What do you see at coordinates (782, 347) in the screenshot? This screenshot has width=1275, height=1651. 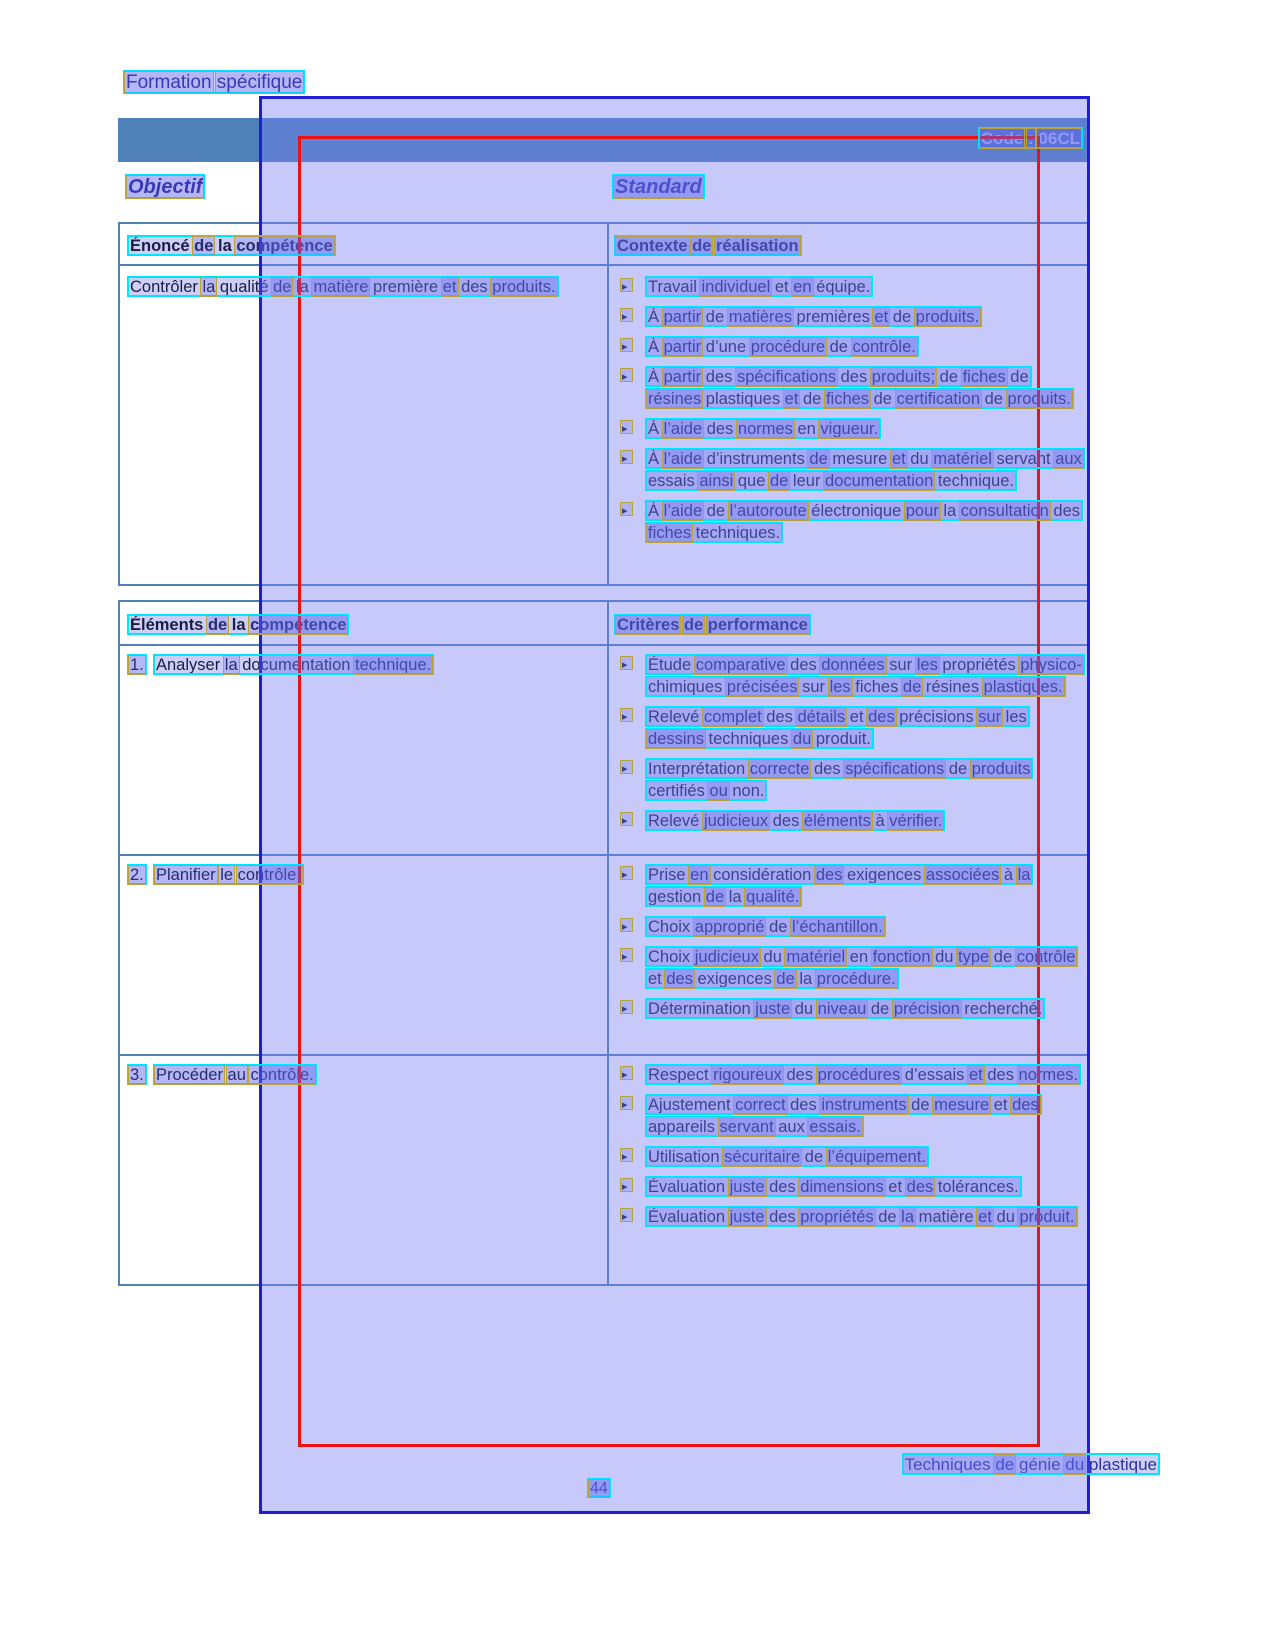 I see `context-bullet-text: À partir d’une procédure de contrôle.` at bounding box center [782, 347].